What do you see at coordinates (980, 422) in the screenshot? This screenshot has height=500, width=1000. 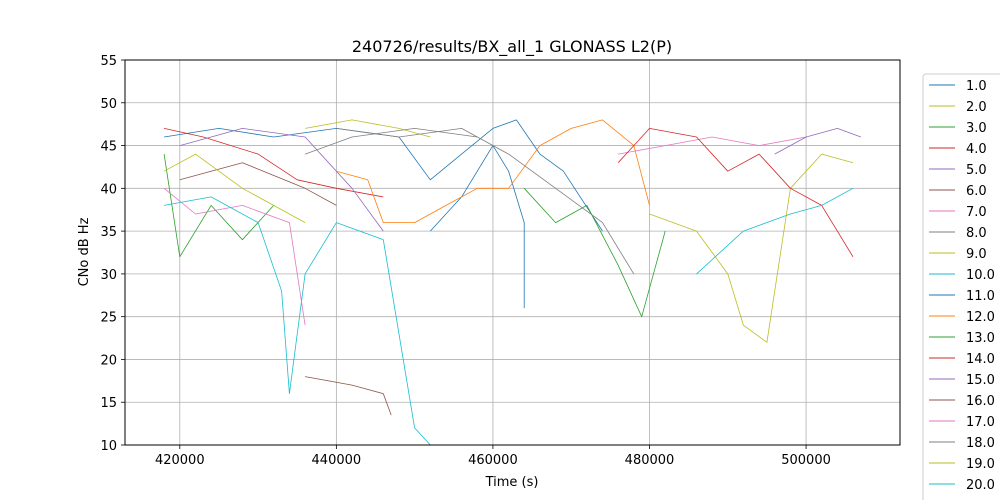 I see `legend-label-17.0: 17.0` at bounding box center [980, 422].